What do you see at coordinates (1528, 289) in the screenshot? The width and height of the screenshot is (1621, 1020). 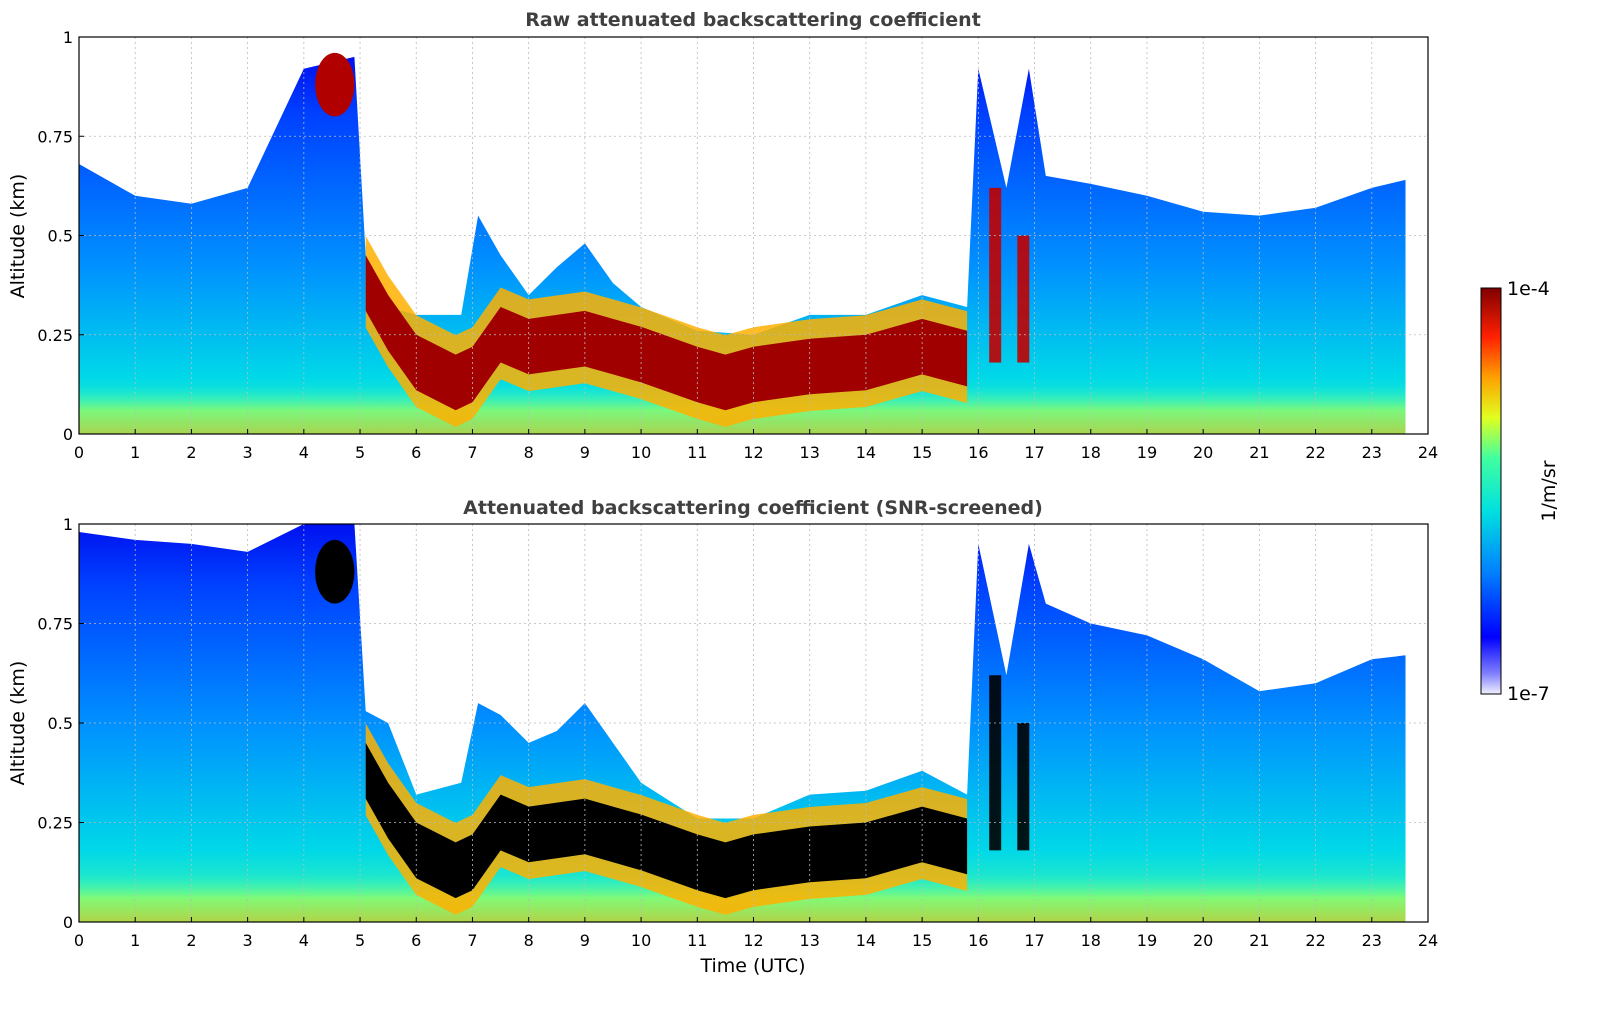 I see `colorbar-max-label: 1e-4` at bounding box center [1528, 289].